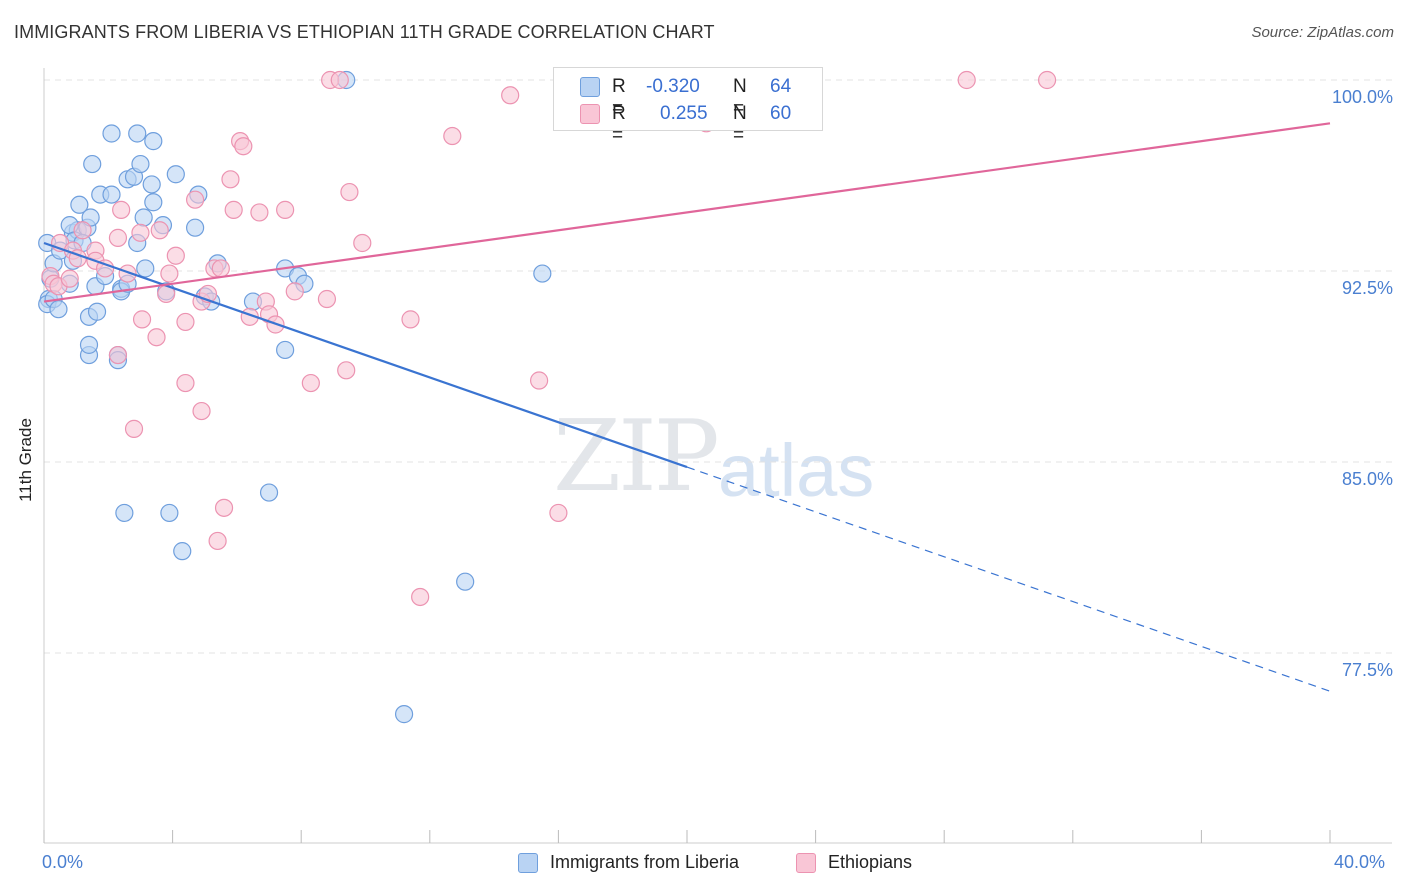 This screenshot has height=892, width=1406. Describe the element at coordinates (1367, 288) in the screenshot. I see `y-tick-label: 92.5%` at that location.